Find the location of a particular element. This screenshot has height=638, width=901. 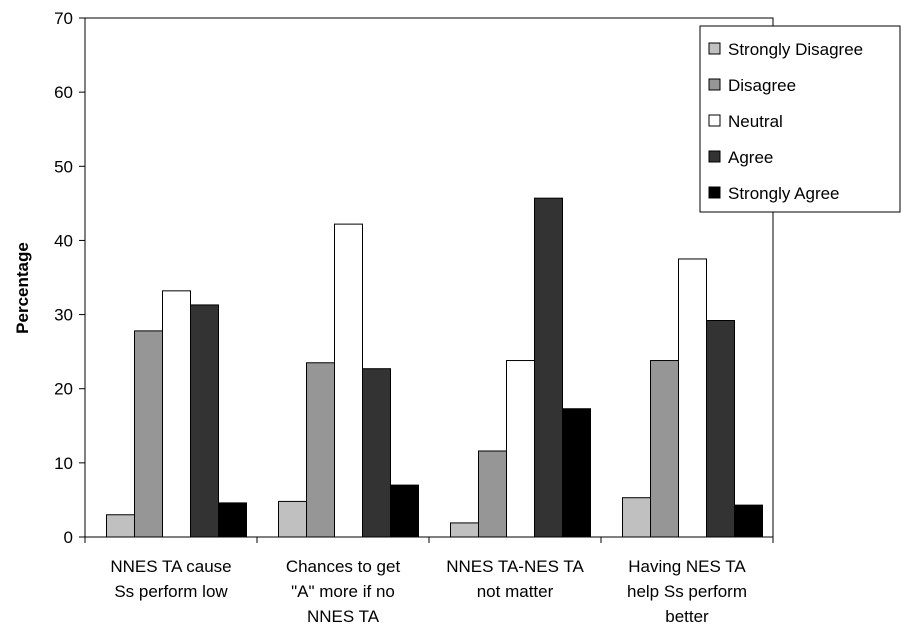

legend-label: Strongly Disagree is located at coordinates (795, 49).